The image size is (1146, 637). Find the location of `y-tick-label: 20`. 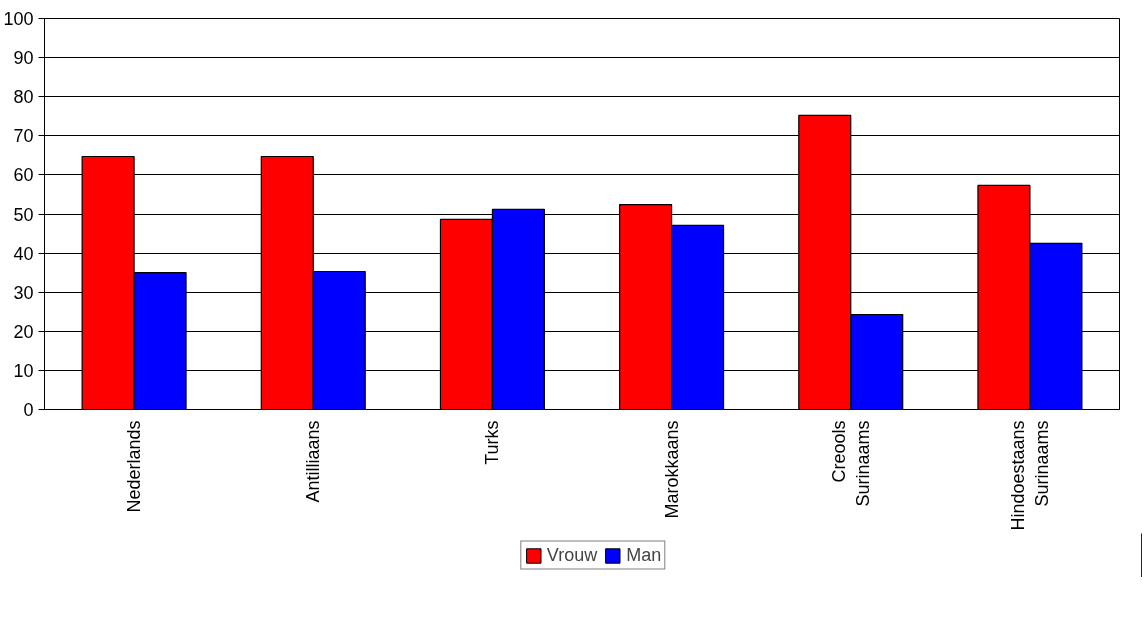

y-tick-label: 20 is located at coordinates (23, 331).